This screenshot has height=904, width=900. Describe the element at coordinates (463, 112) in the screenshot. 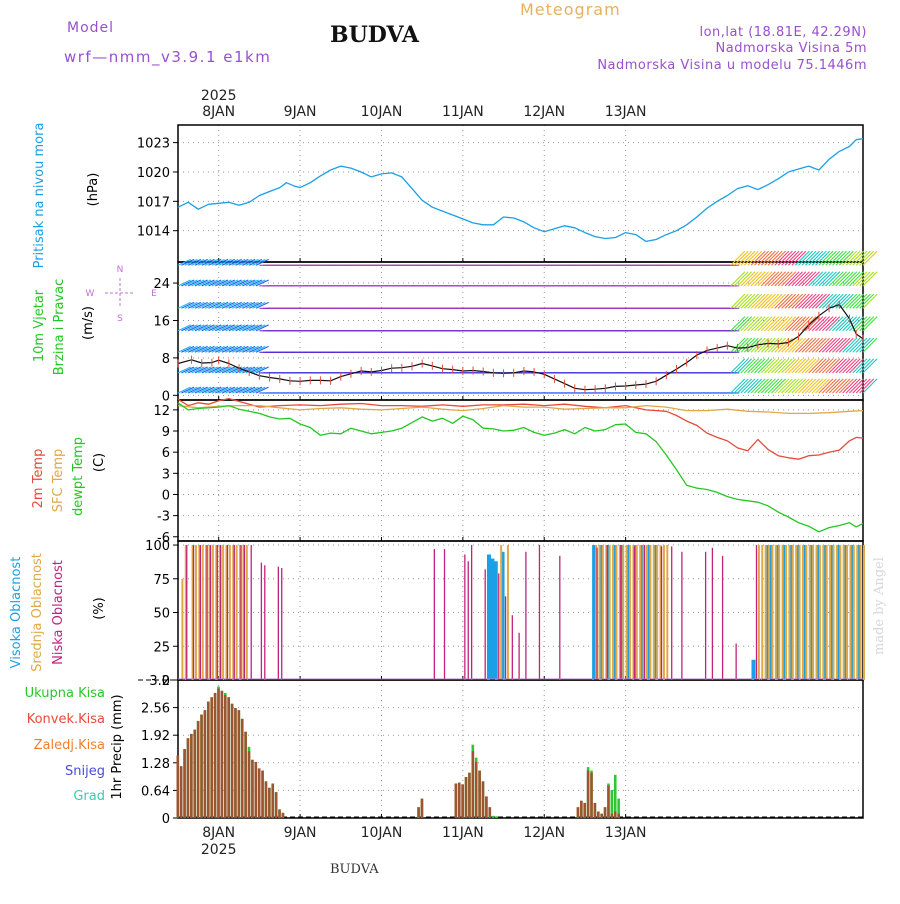

I see `top-day-label: 11JAN` at that location.